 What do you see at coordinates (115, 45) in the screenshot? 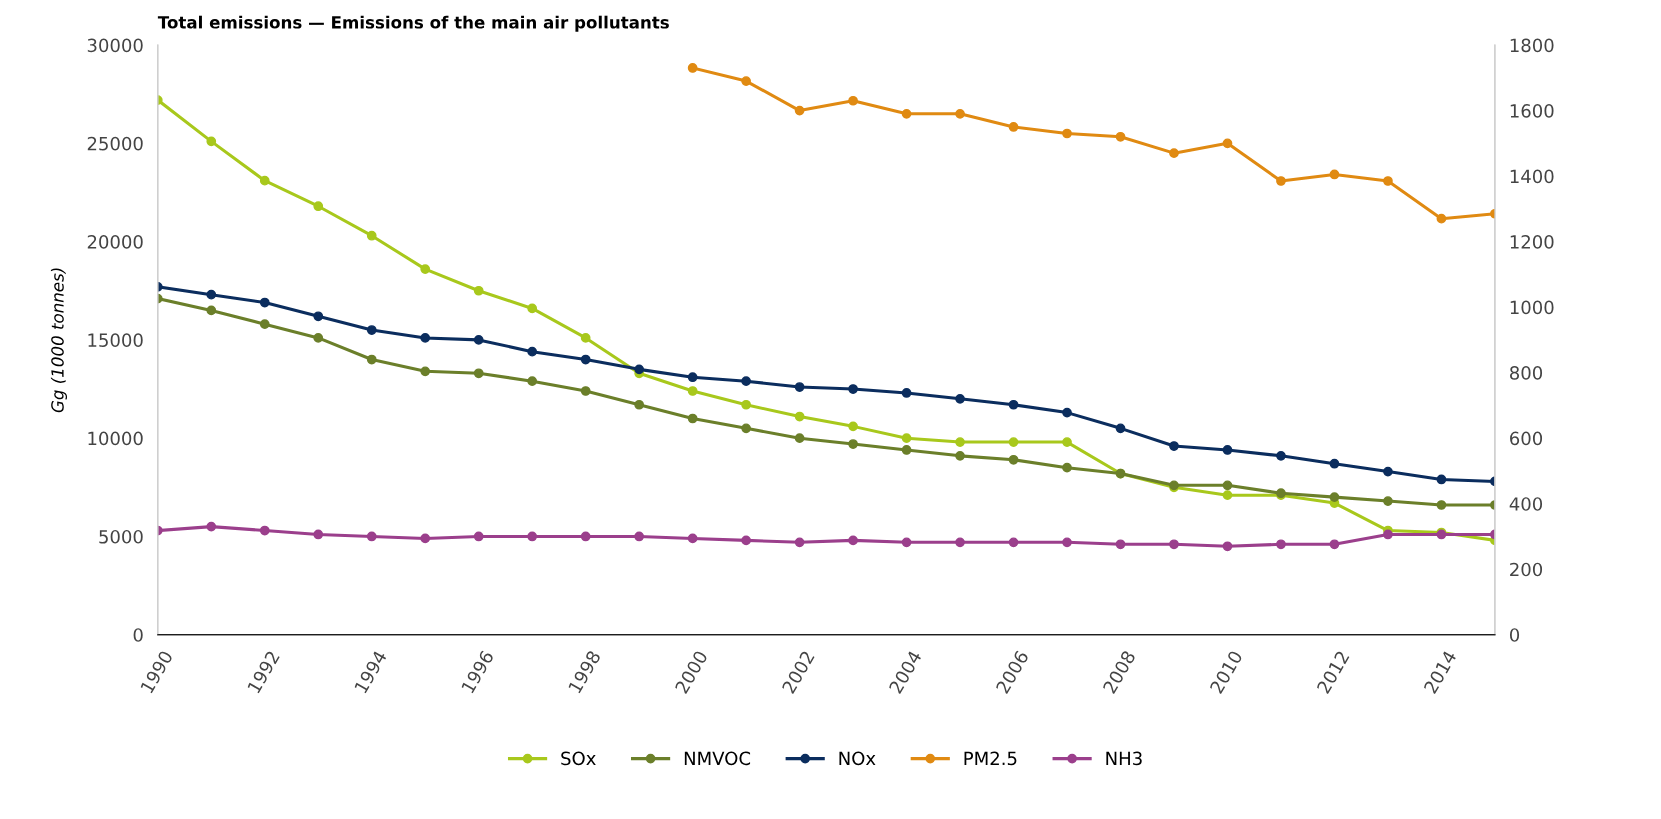
I see `y-tick-label: 30000` at bounding box center [115, 45].